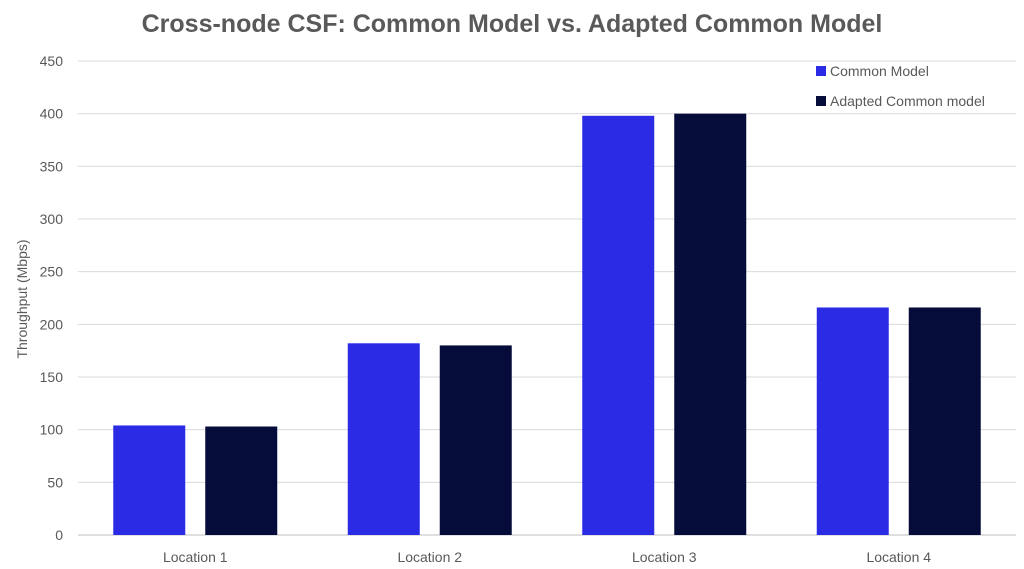 This screenshot has height=569, width=1024. I want to click on y-tick-label: 350, so click(52, 166).